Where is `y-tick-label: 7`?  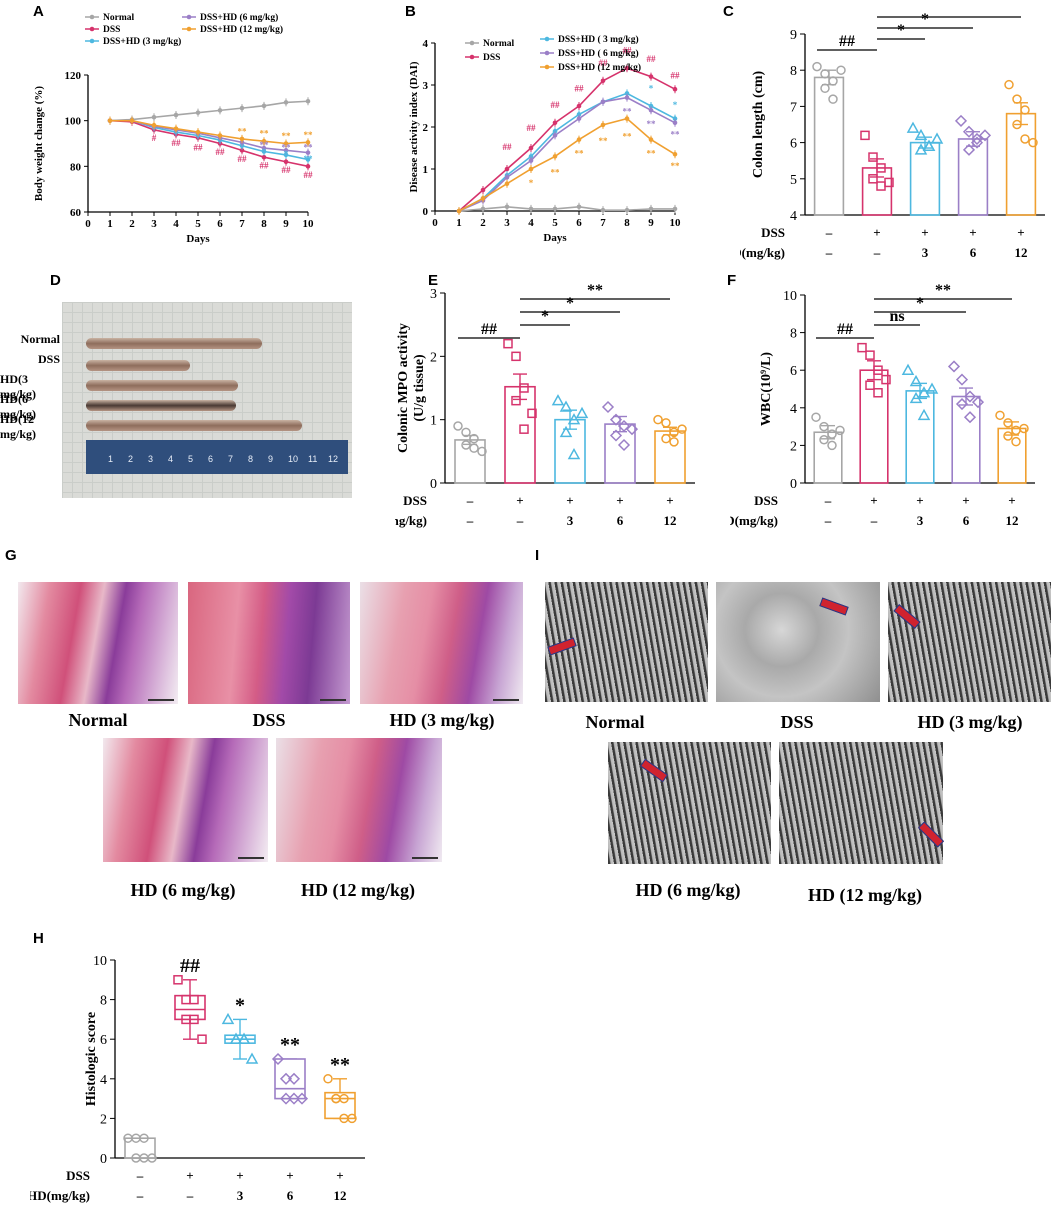 y-tick-label: 7 is located at coordinates (793, 107).